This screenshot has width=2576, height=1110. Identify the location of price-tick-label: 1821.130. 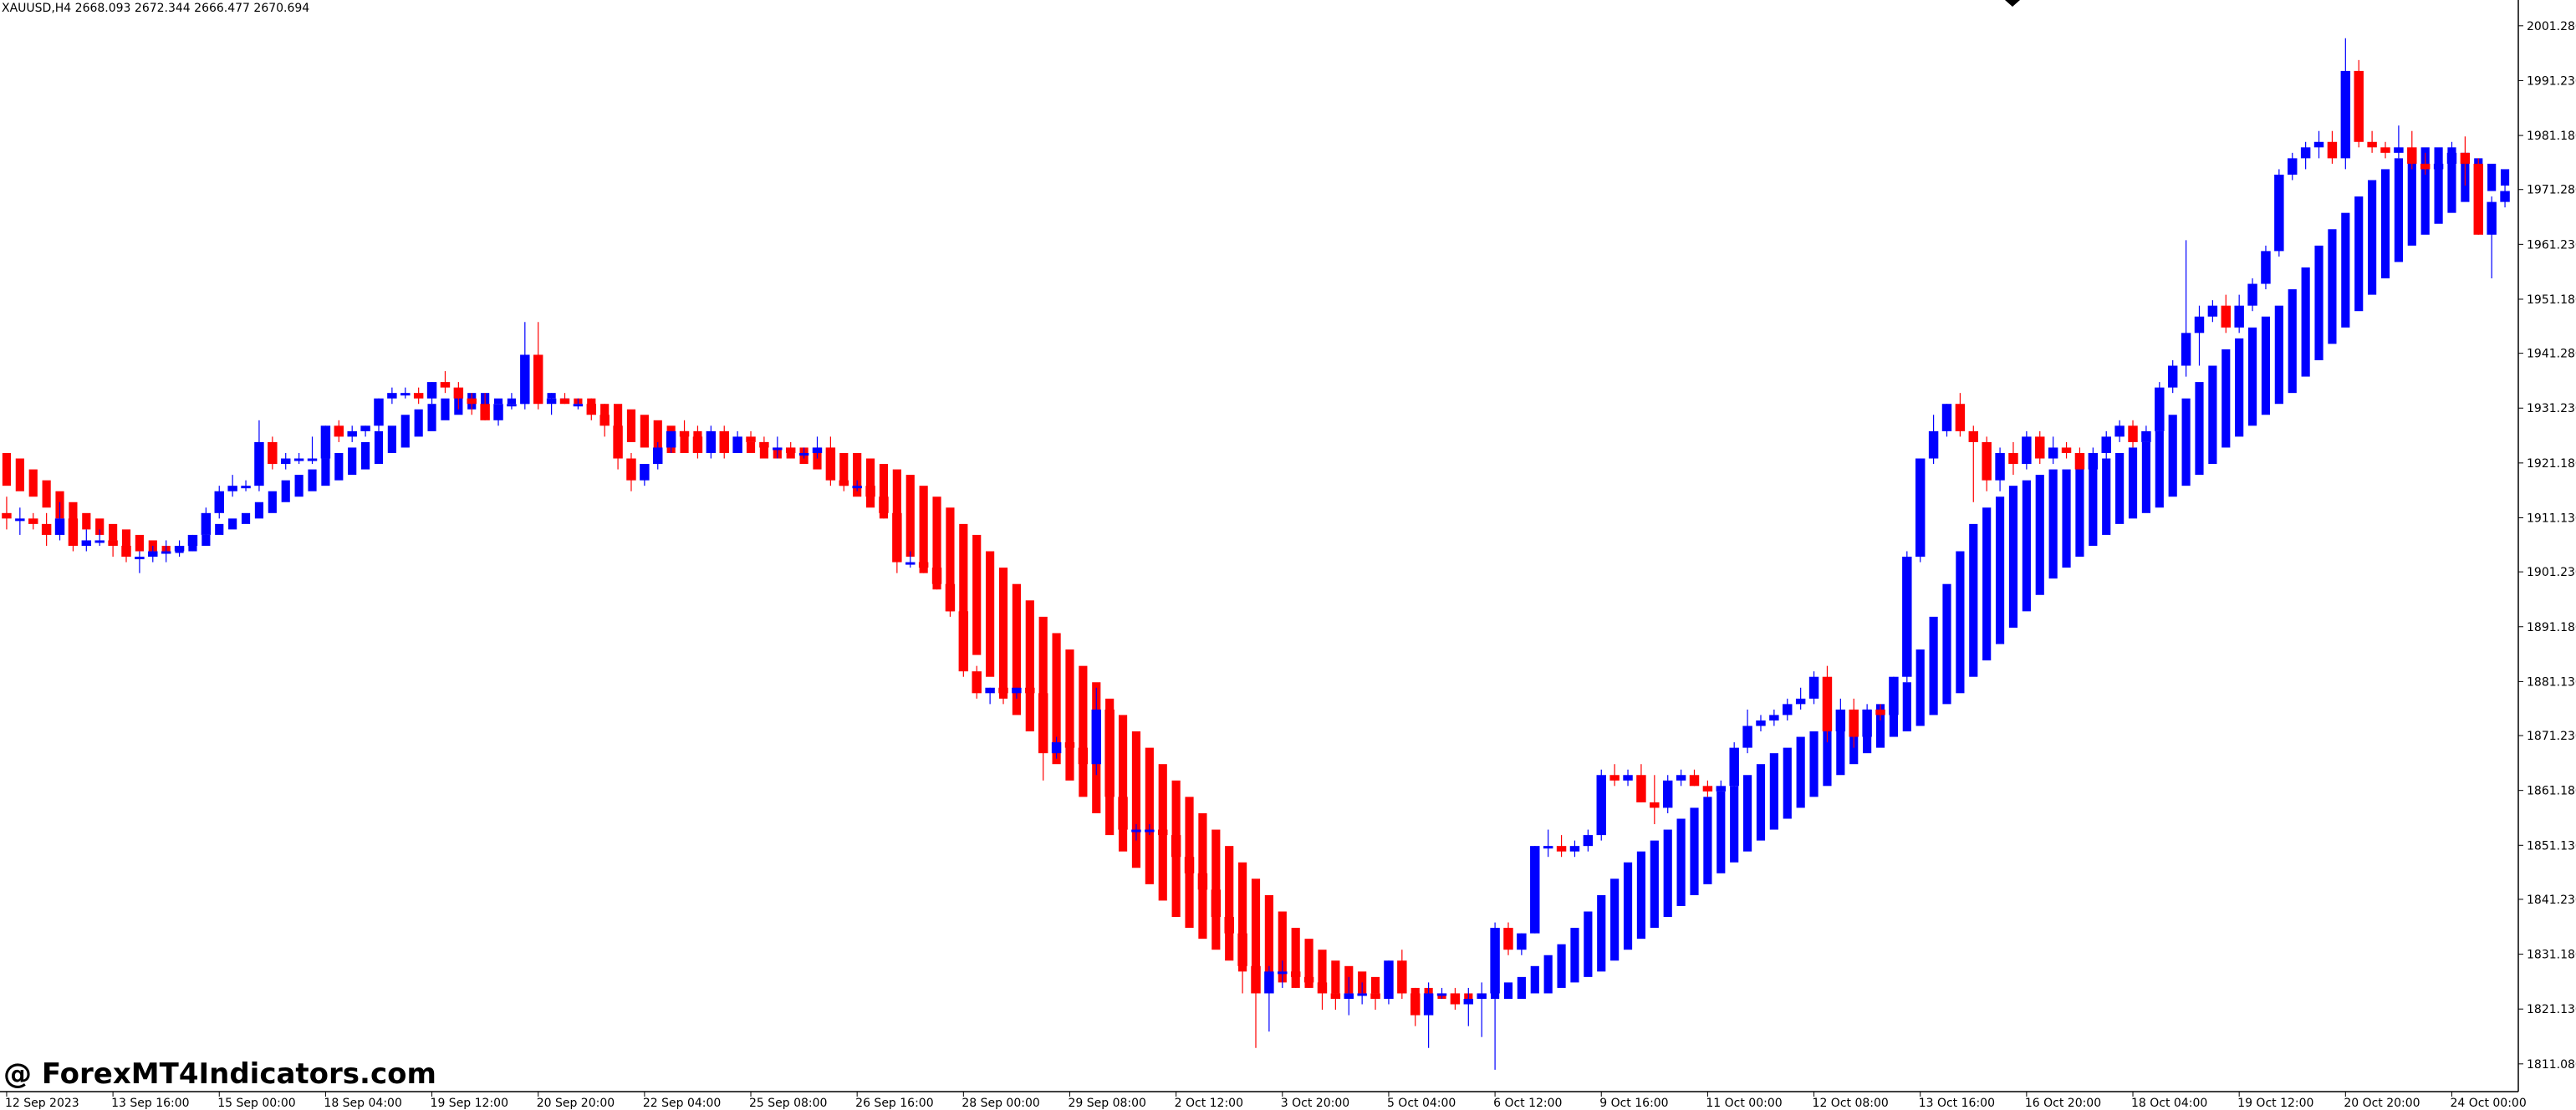
(2551, 1009).